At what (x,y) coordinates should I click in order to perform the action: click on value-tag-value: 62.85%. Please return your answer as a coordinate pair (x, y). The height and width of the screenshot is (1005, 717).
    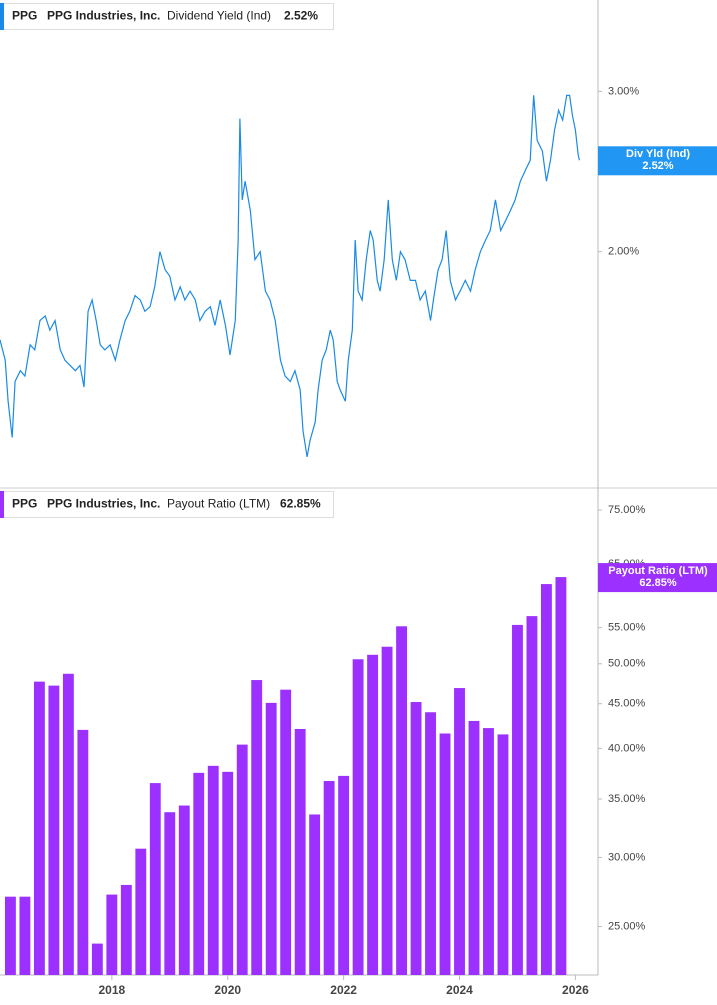
    Looking at the image, I should click on (658, 583).